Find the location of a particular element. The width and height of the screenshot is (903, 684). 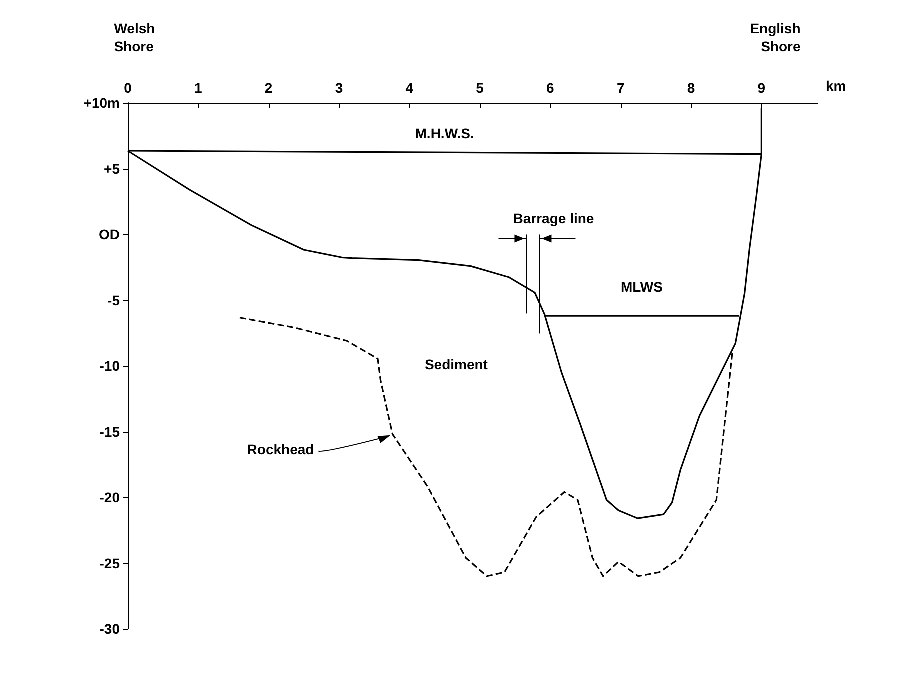

x-tick-label: 2 is located at coordinates (268, 88).